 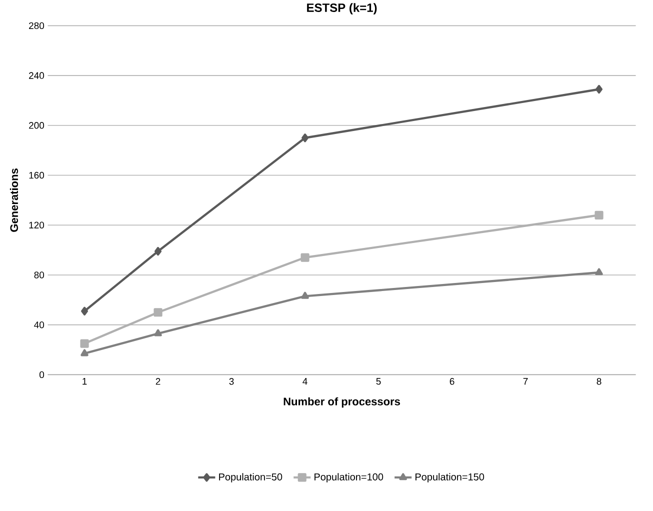 What do you see at coordinates (39, 275) in the screenshot?
I see `y-tick-label: 80` at bounding box center [39, 275].